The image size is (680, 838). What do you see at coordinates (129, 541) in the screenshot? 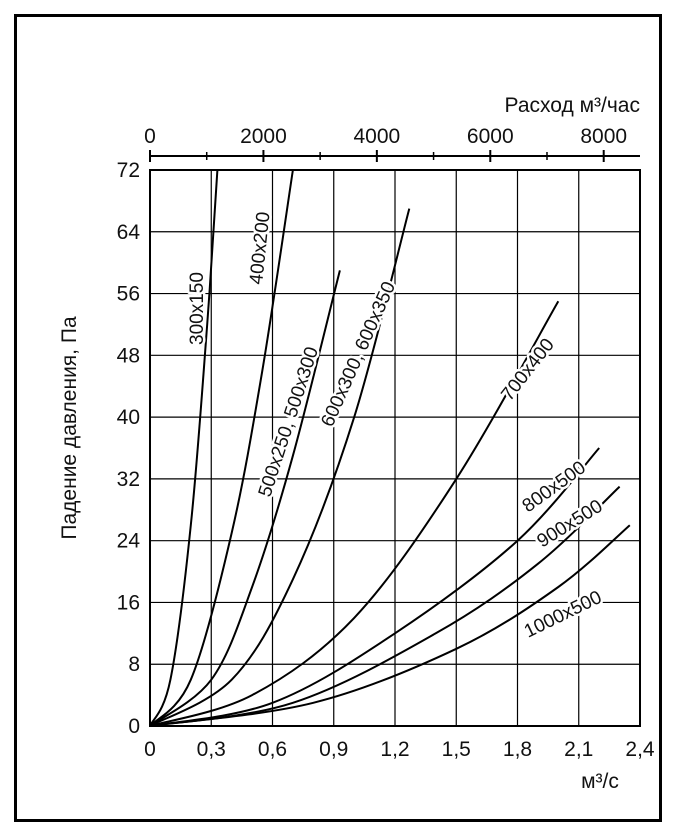
I see `y-tick-label: 24` at bounding box center [129, 541].